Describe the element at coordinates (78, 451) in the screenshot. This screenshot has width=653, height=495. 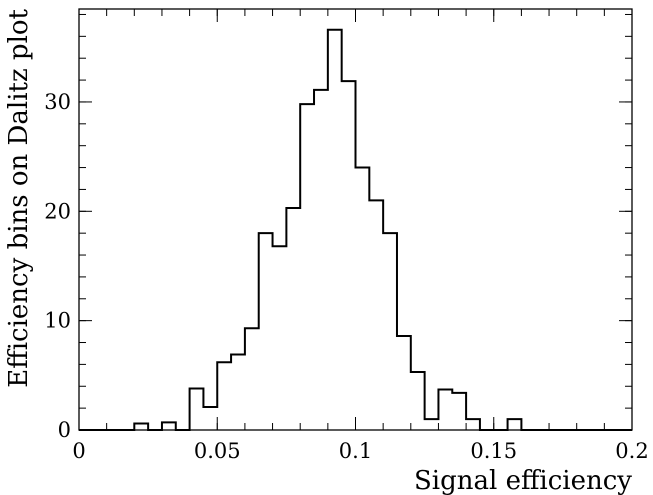
I see `x-tick-label: 0` at that location.